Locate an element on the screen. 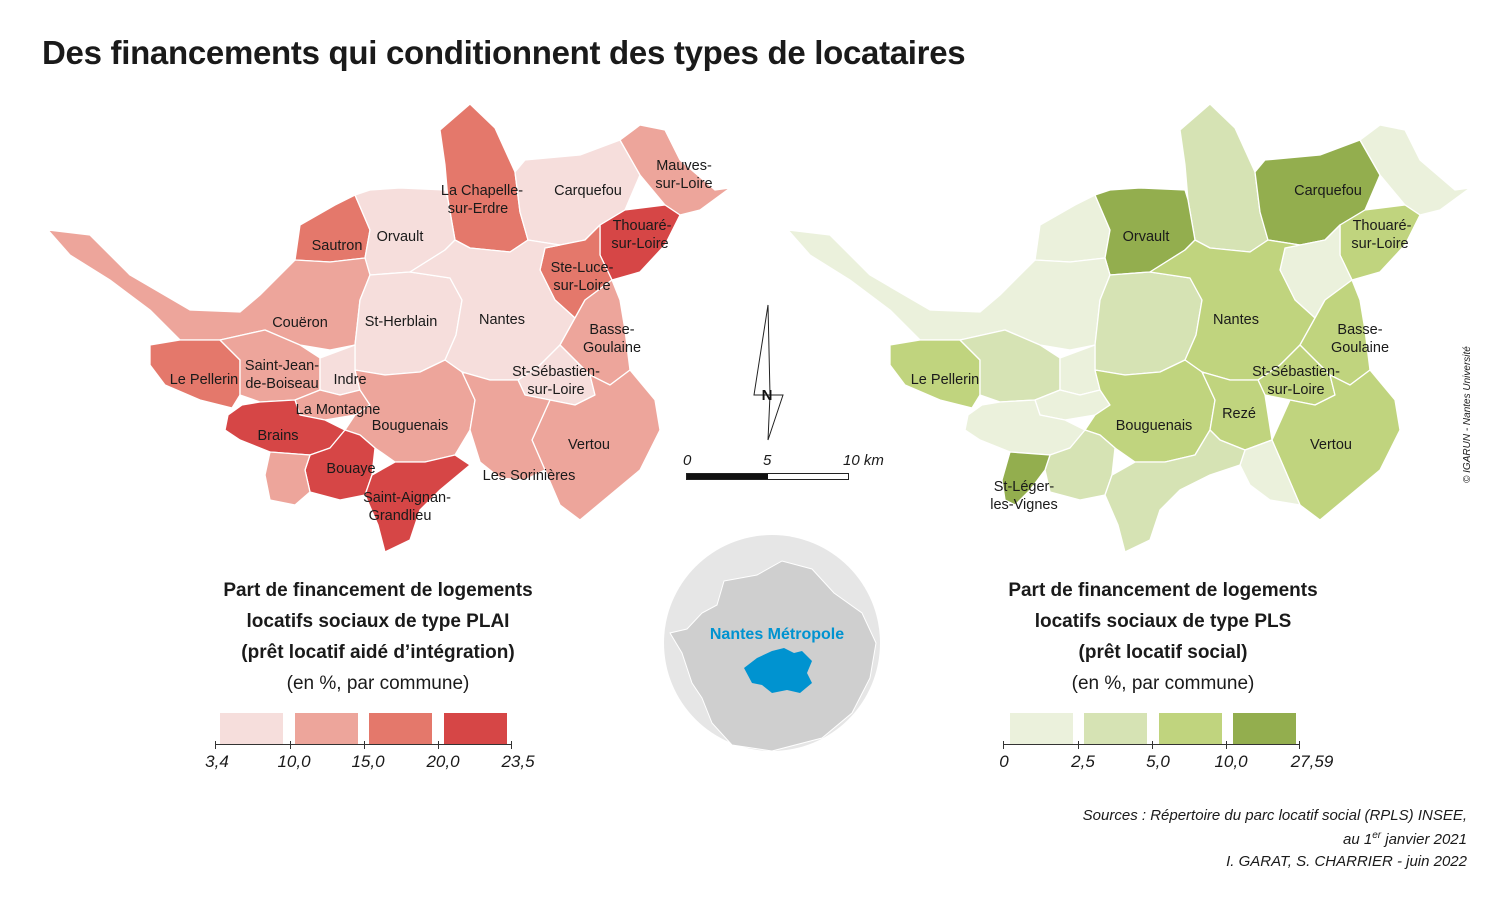 The width and height of the screenshot is (1507, 913). plai-legend-line-1: Part de financement de logements is located at coordinates (378, 590).